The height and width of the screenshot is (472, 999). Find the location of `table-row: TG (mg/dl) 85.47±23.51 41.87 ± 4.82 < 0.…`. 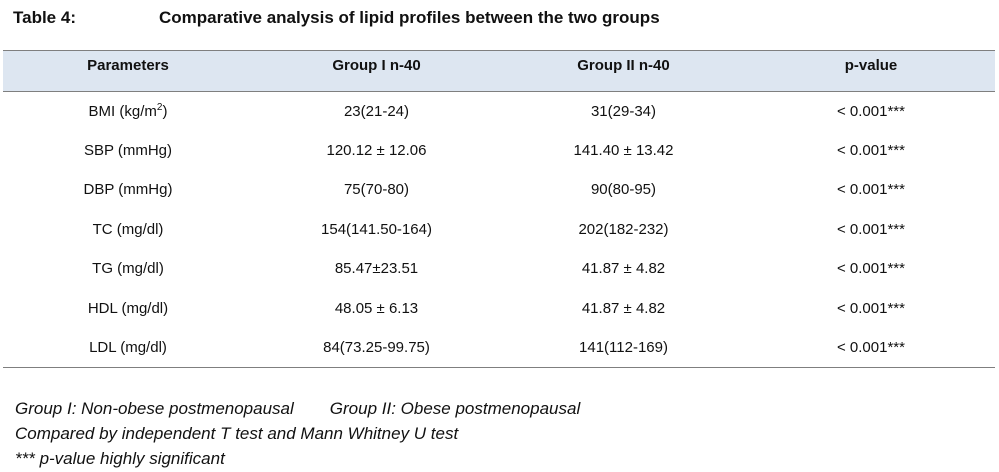

table-row: TG (mg/dl) 85.47±23.51 41.87 ± 4.82 < 0.… is located at coordinates (499, 268).